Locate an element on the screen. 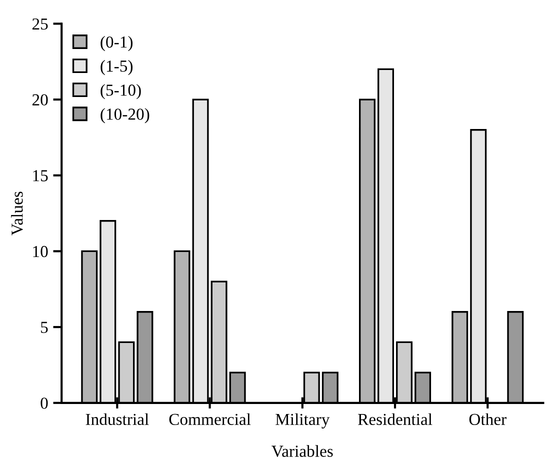 This screenshot has width=560, height=474. y-axis-title: Values is located at coordinates (17, 214).